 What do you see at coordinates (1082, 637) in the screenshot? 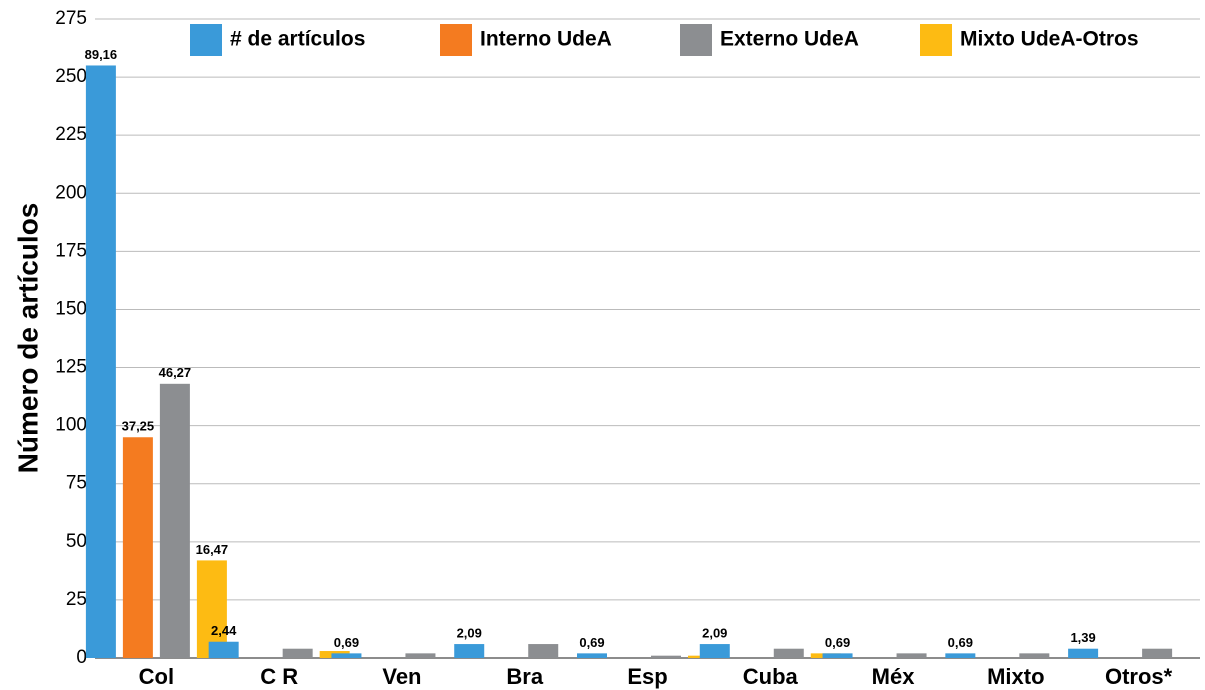
I see `percent-label: 1,39` at bounding box center [1082, 637].